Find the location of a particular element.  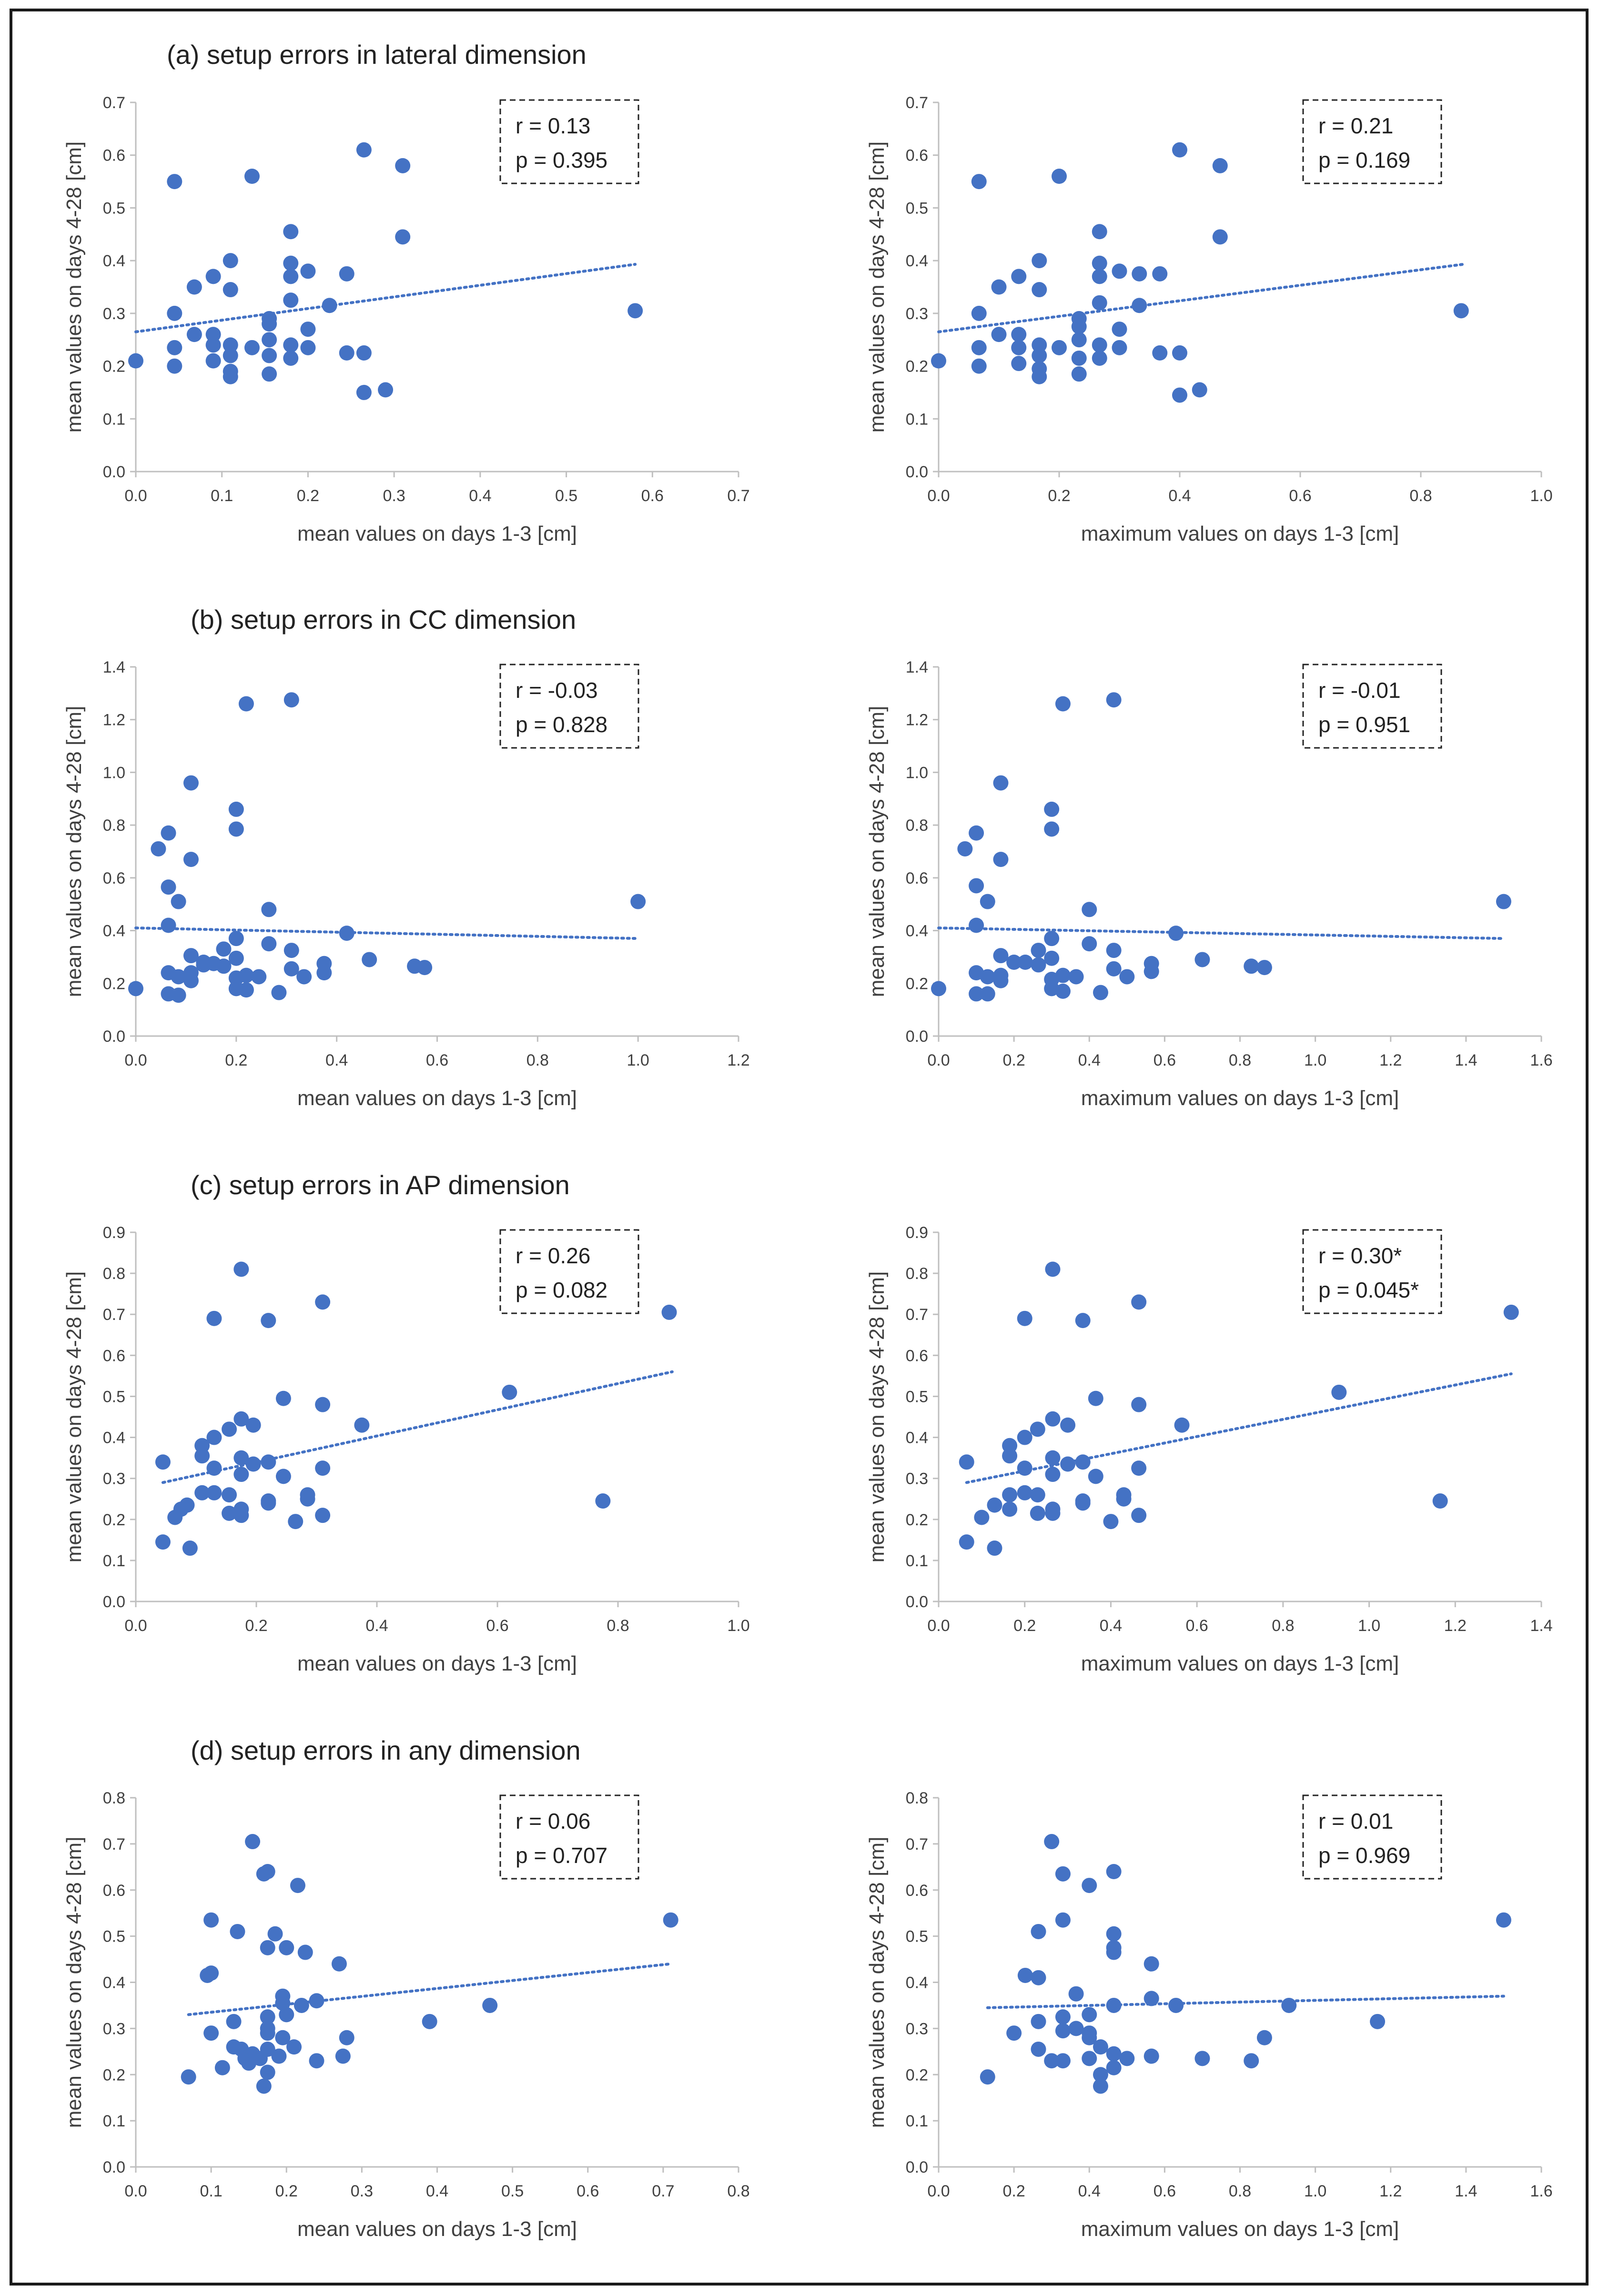

y-tick-label: 0.4 is located at coordinates (917, 1983).